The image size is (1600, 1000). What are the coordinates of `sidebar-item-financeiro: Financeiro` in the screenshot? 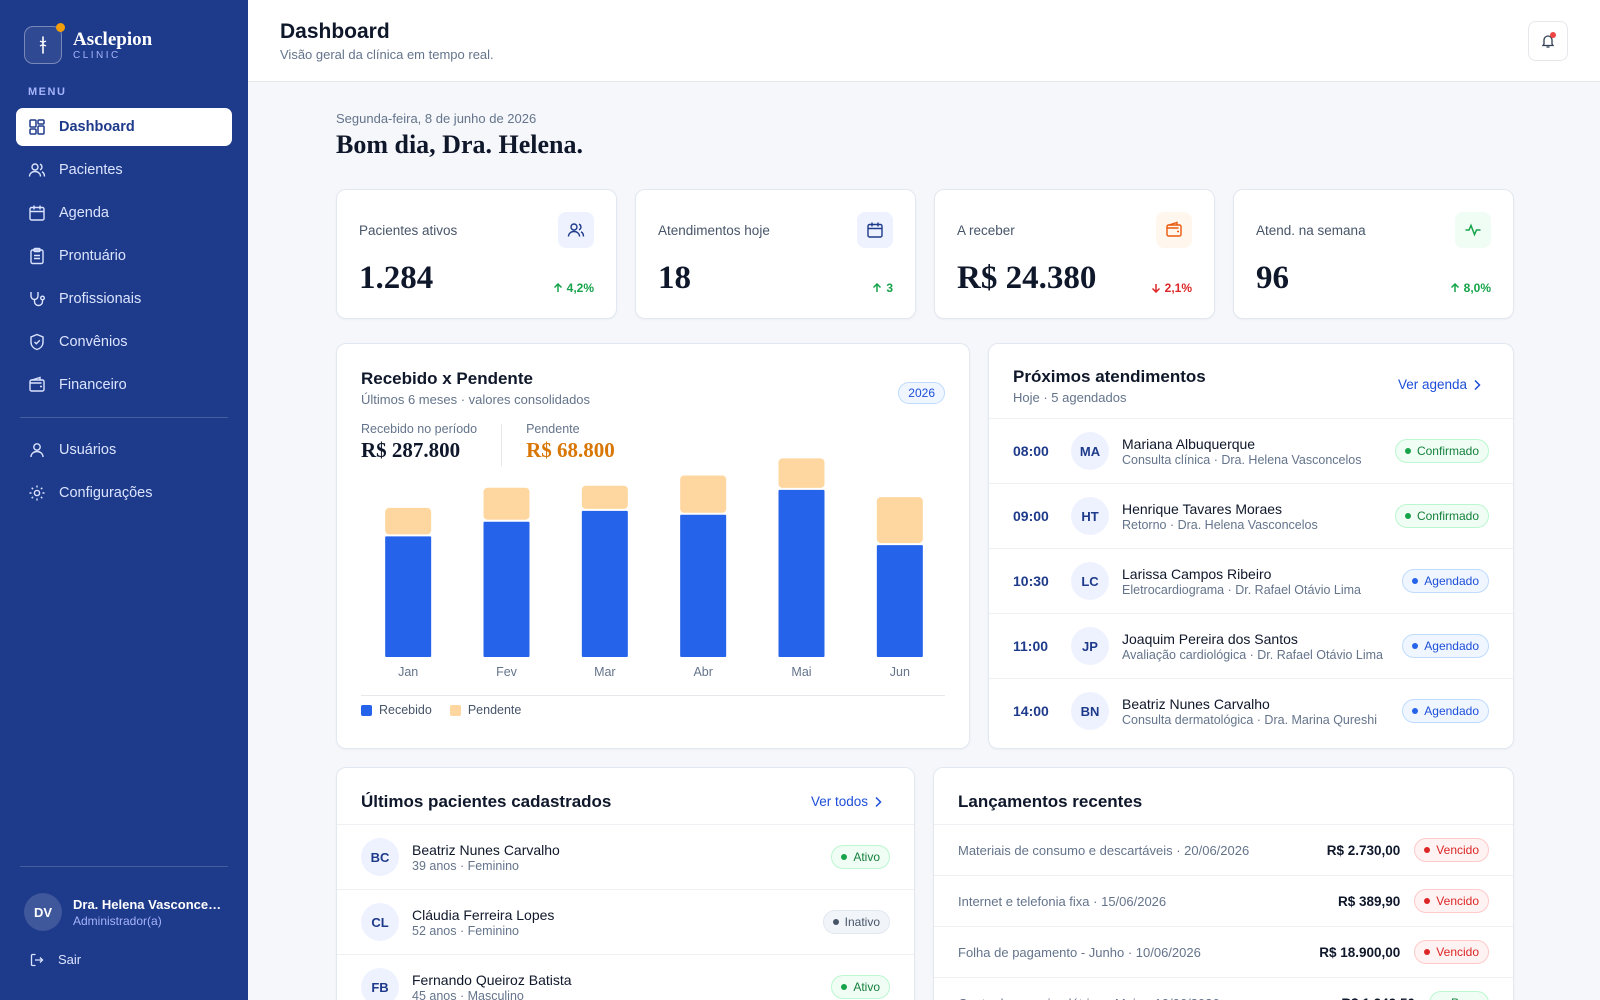 It's located at (124, 385).